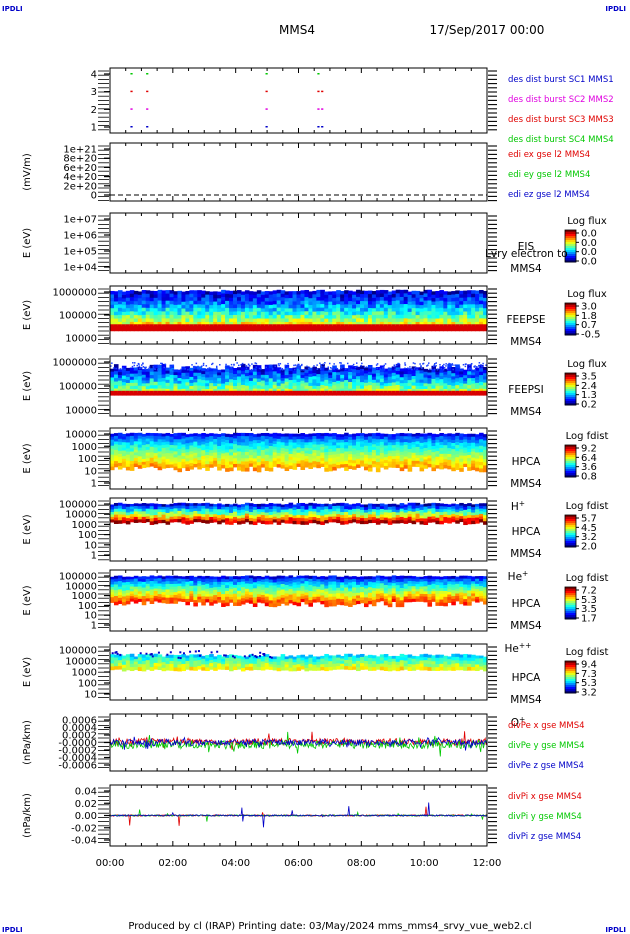  What do you see at coordinates (86, 804) in the screenshot?
I see `divpi-ytick-label: 0.02` at bounding box center [86, 804].